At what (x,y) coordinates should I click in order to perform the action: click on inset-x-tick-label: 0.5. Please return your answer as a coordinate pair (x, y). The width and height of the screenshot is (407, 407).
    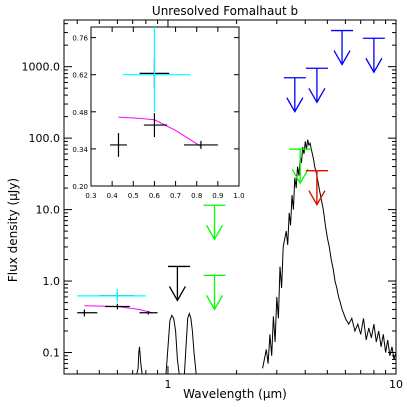
    Looking at the image, I should click on (133, 196).